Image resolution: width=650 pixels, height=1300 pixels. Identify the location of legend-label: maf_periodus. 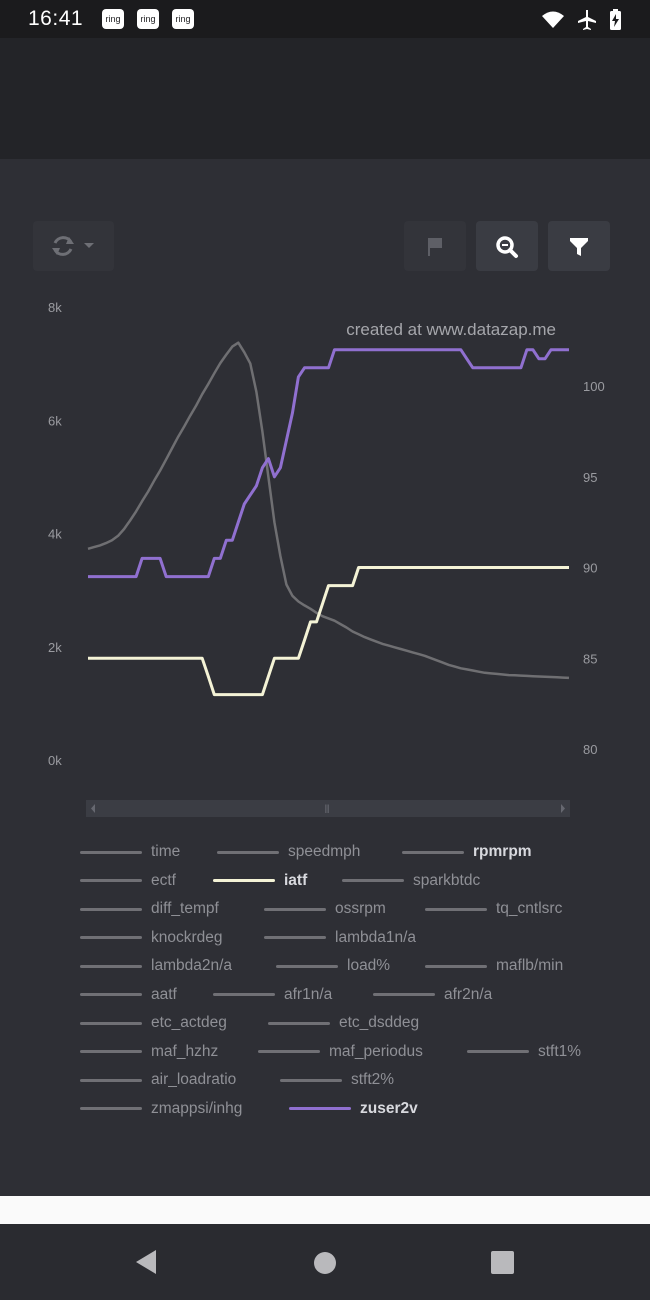
(376, 1051).